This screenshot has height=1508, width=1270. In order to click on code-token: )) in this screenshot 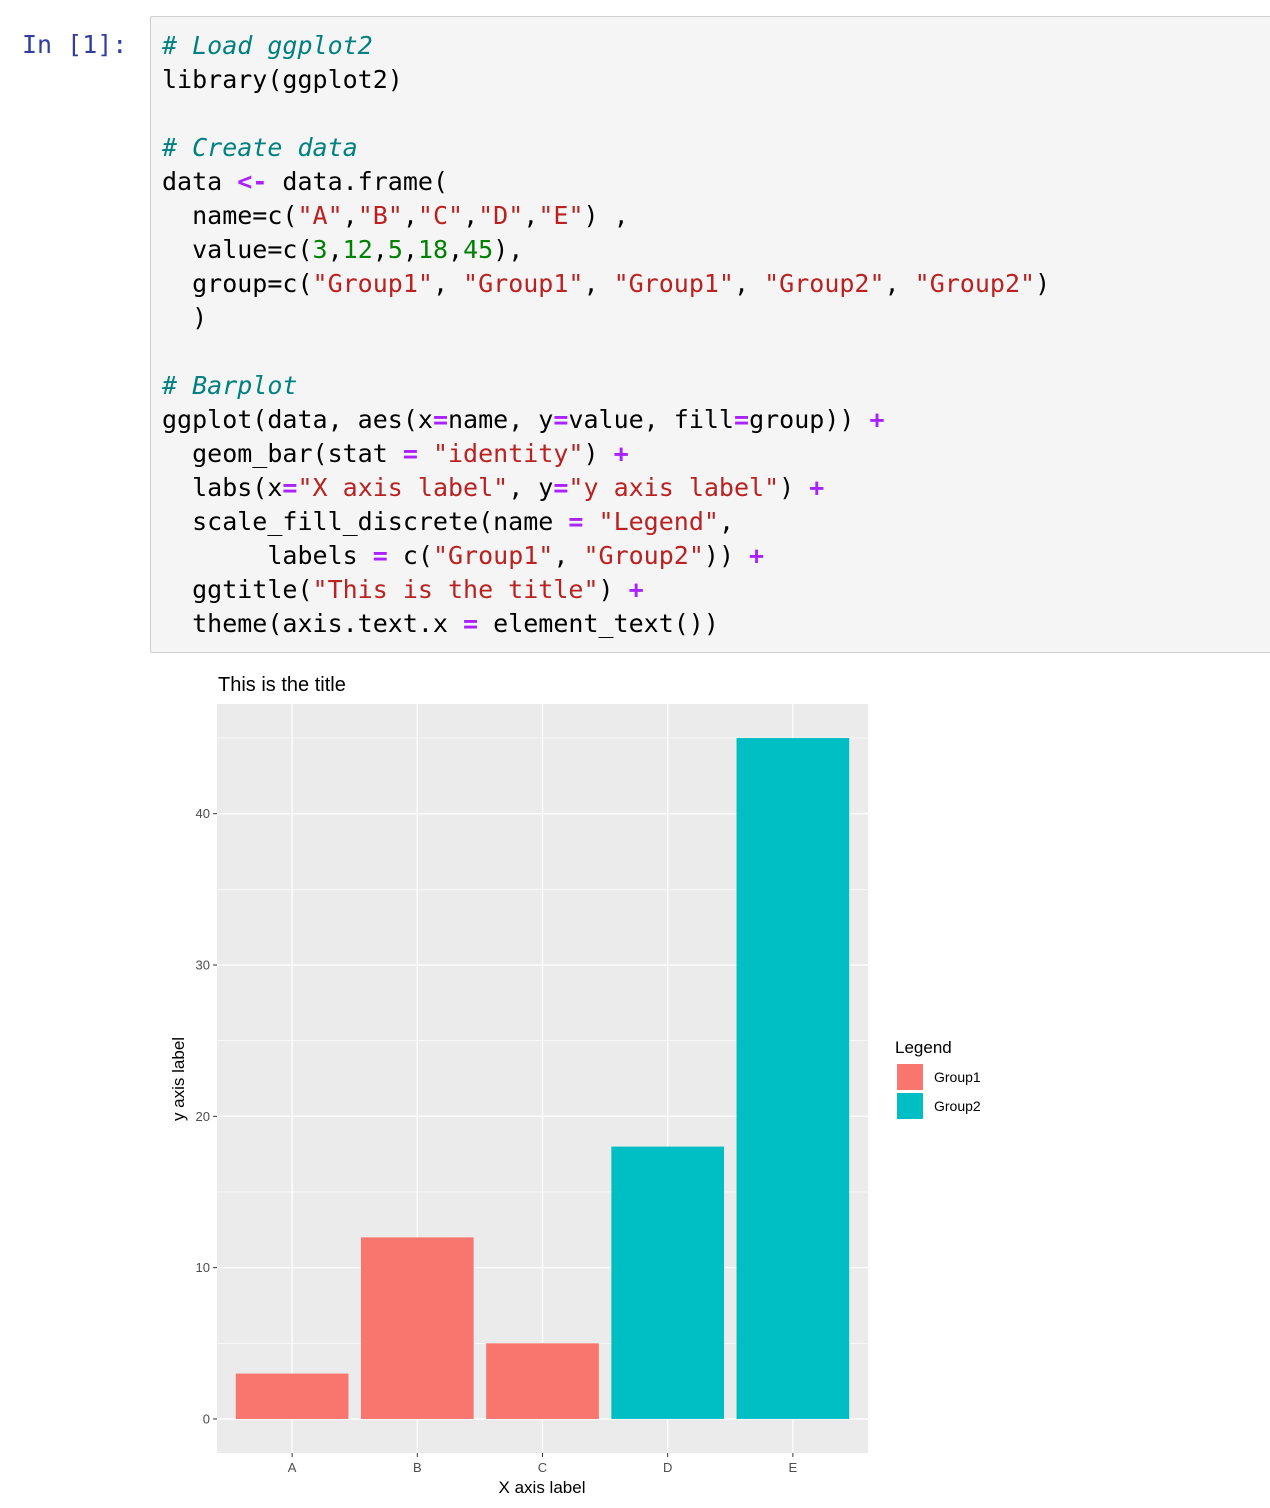, I will do `click(726, 555)`.